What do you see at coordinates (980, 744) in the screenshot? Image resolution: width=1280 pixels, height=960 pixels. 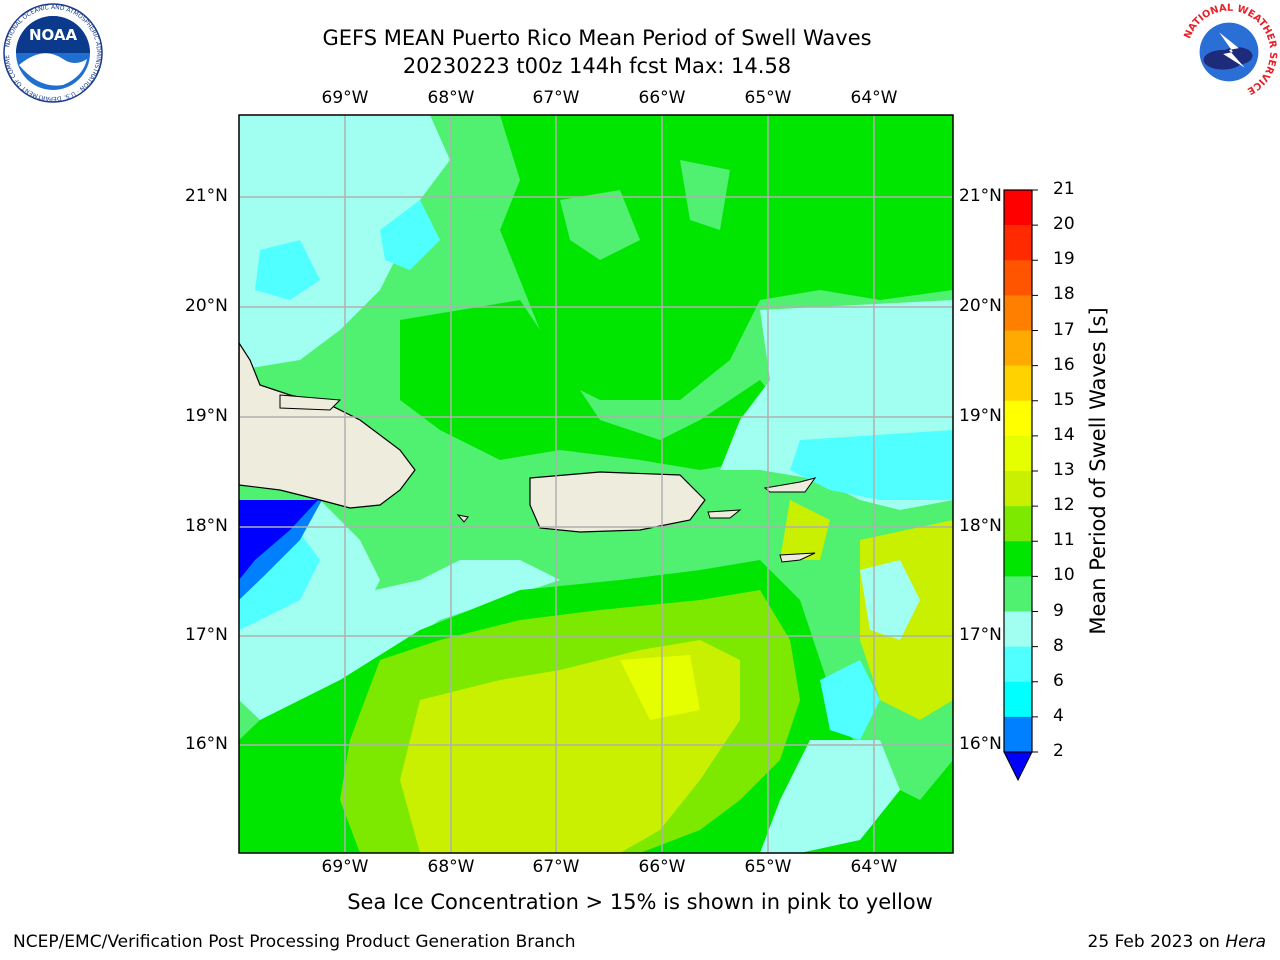 I see `lat-label-right: 16°N` at bounding box center [980, 744].